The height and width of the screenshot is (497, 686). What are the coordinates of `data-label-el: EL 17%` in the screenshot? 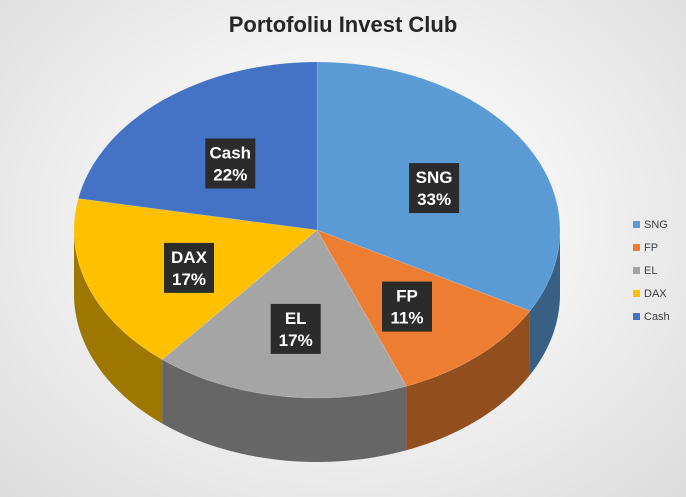 It's located at (295, 328).